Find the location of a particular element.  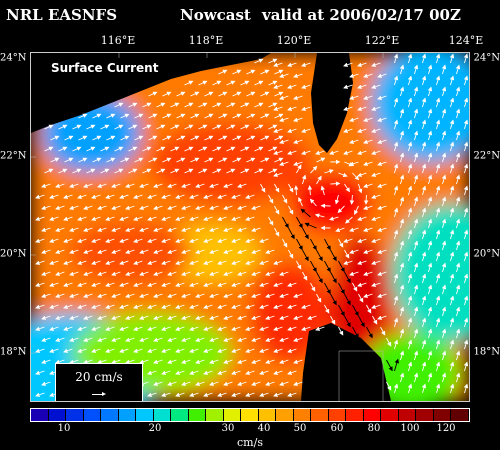

lon-label-122: 122°E is located at coordinates (382, 40).